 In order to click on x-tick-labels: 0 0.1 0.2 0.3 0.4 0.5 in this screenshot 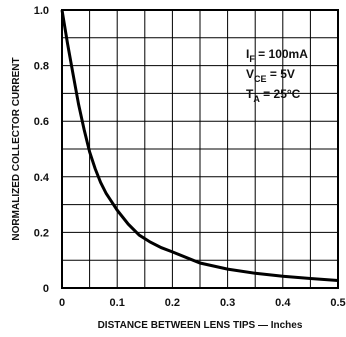, I will do `click(202, 303)`.